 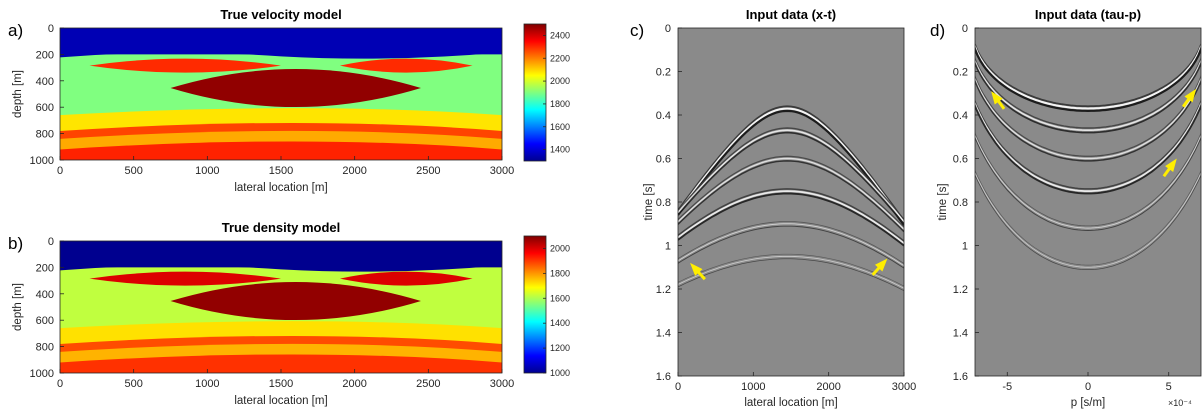 I want to click on xt-event-2-trough-upper, so click(x=791, y=191).